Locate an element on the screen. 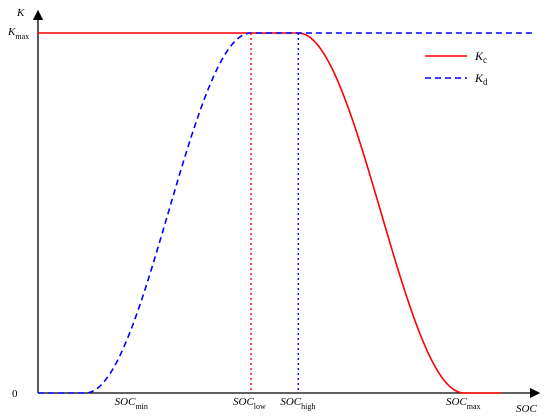  y-tick-label-max: Kmax is located at coordinates (18, 33).